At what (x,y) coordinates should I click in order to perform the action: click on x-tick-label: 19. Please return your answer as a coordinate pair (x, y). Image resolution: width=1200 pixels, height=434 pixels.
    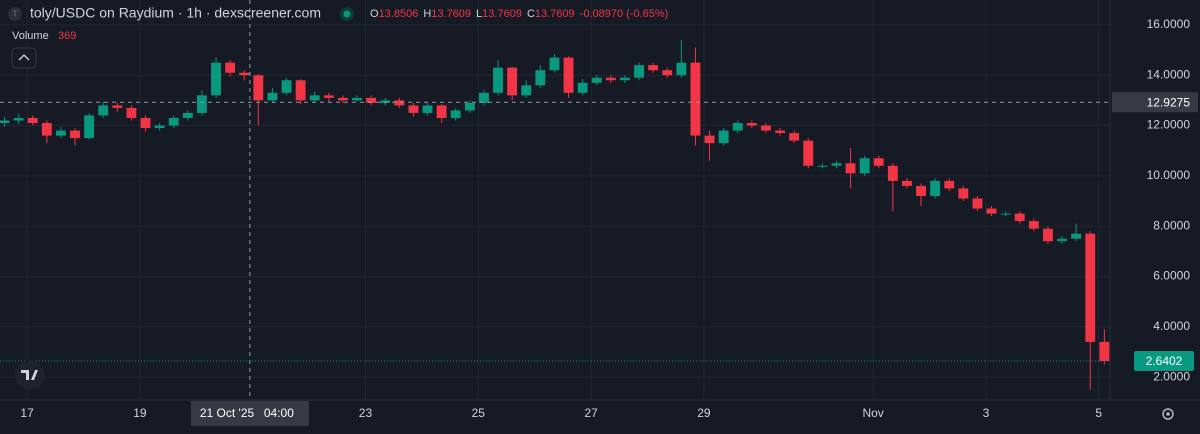
    Looking at the image, I should click on (140, 413).